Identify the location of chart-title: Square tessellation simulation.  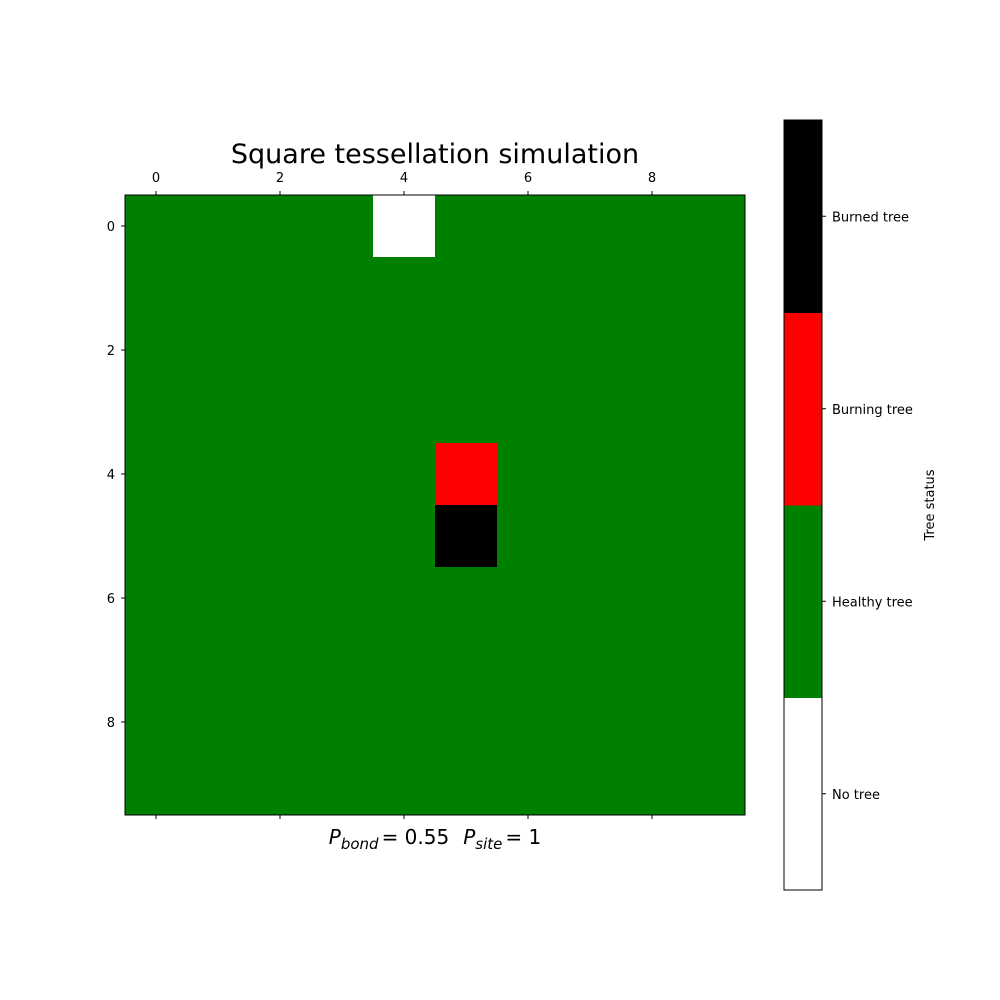
(435, 154).